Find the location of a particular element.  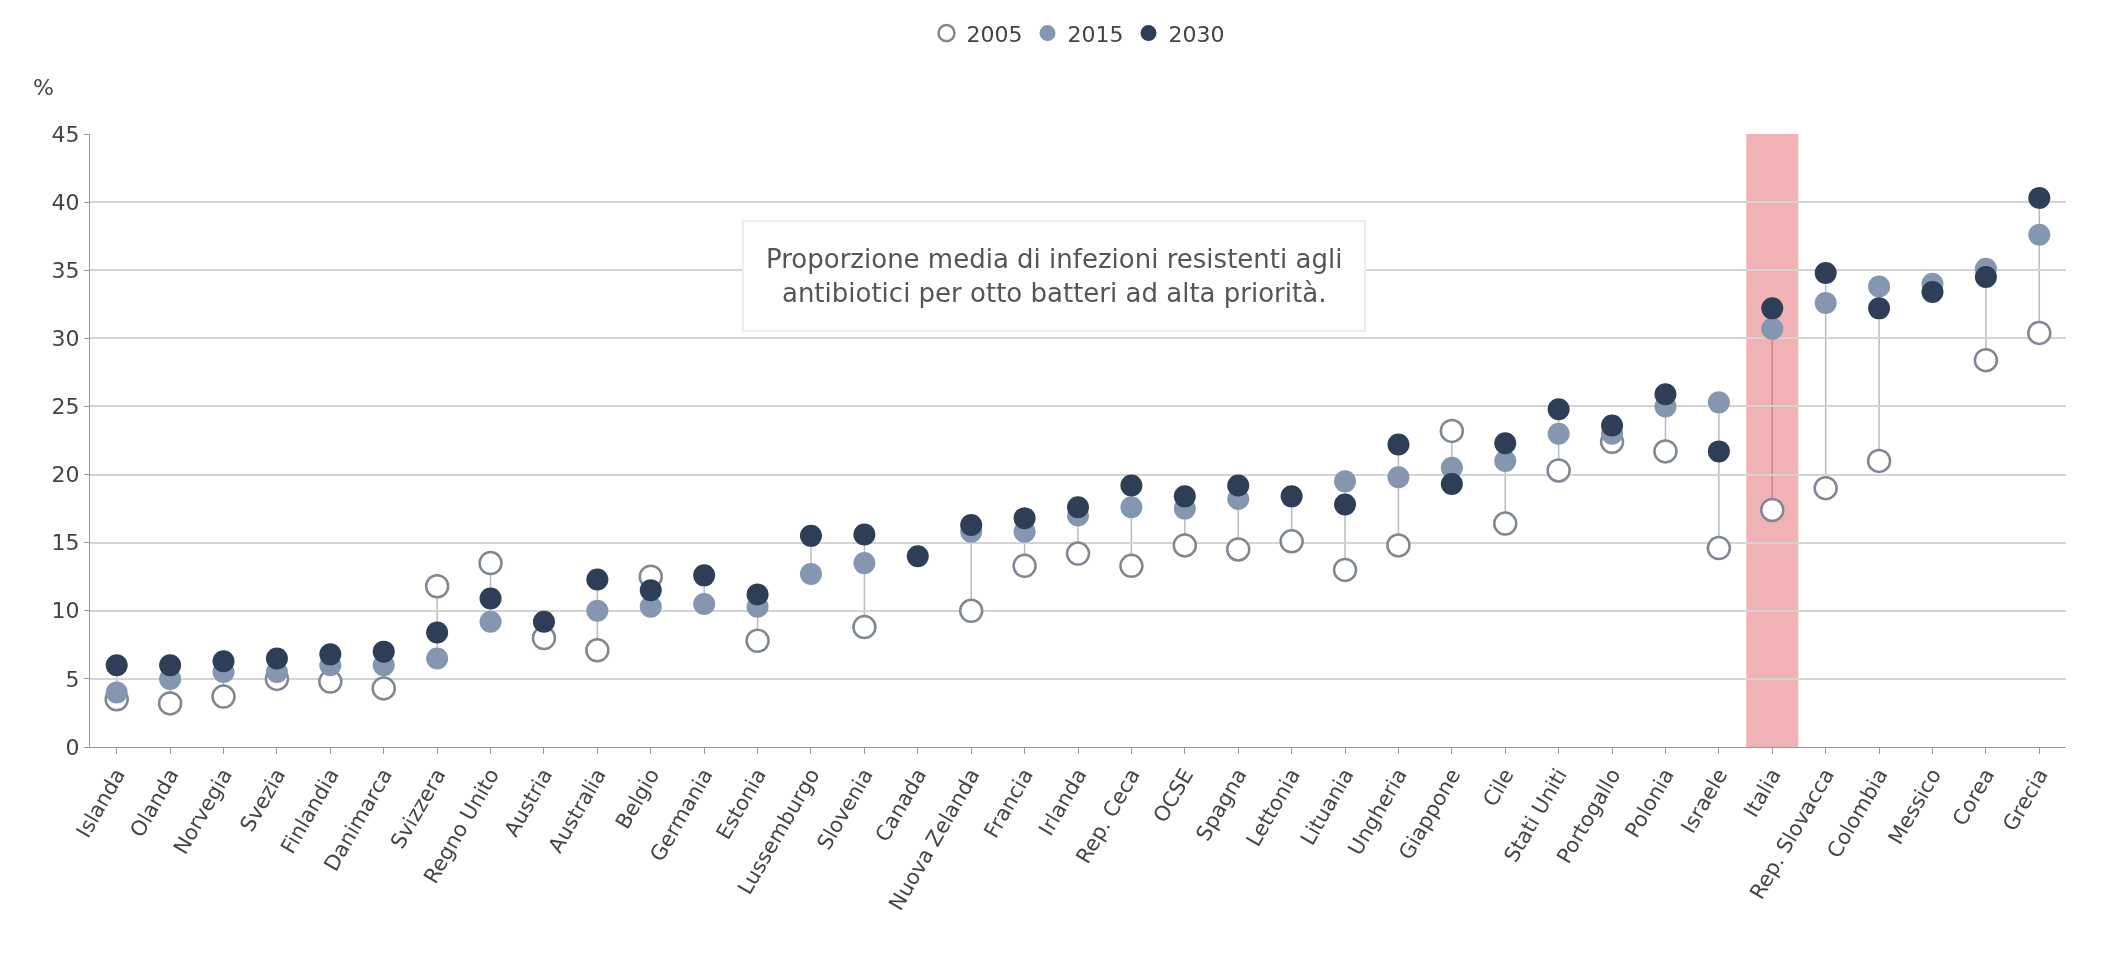

y-tick-label: 20 is located at coordinates (65, 475).